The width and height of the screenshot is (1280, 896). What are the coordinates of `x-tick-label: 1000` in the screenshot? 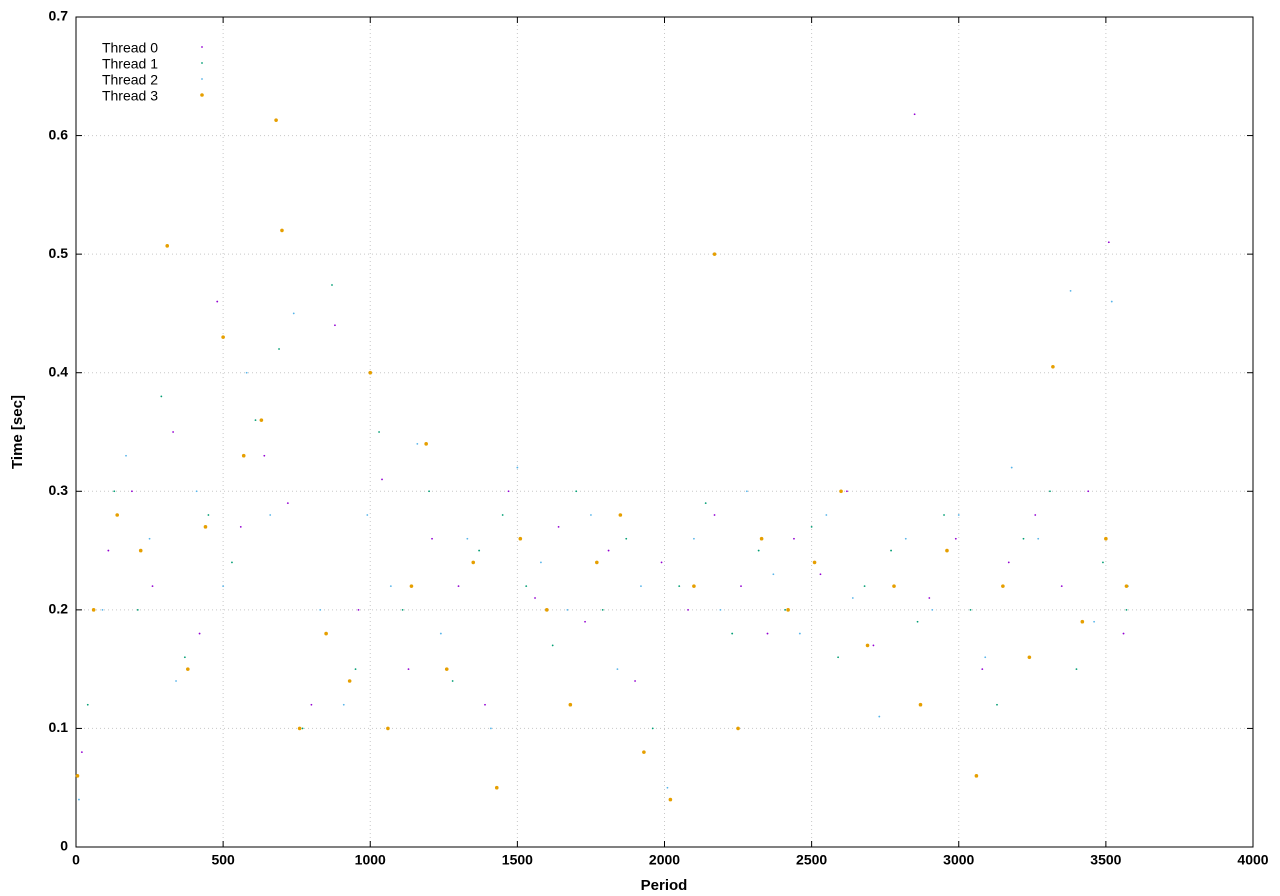 It's located at (370, 860).